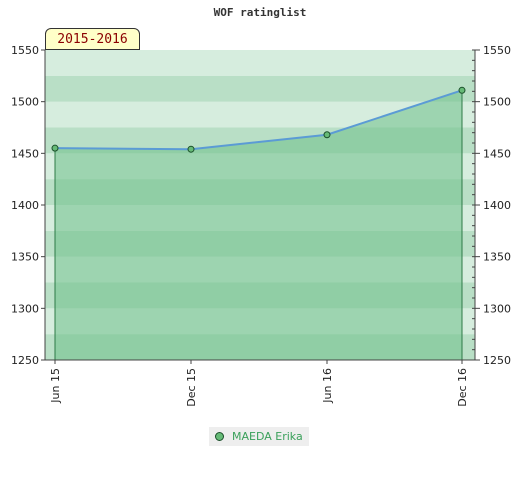 This screenshot has height=480, width=520. What do you see at coordinates (92, 39) in the screenshot?
I see `season-badge: 2015-2016` at bounding box center [92, 39].